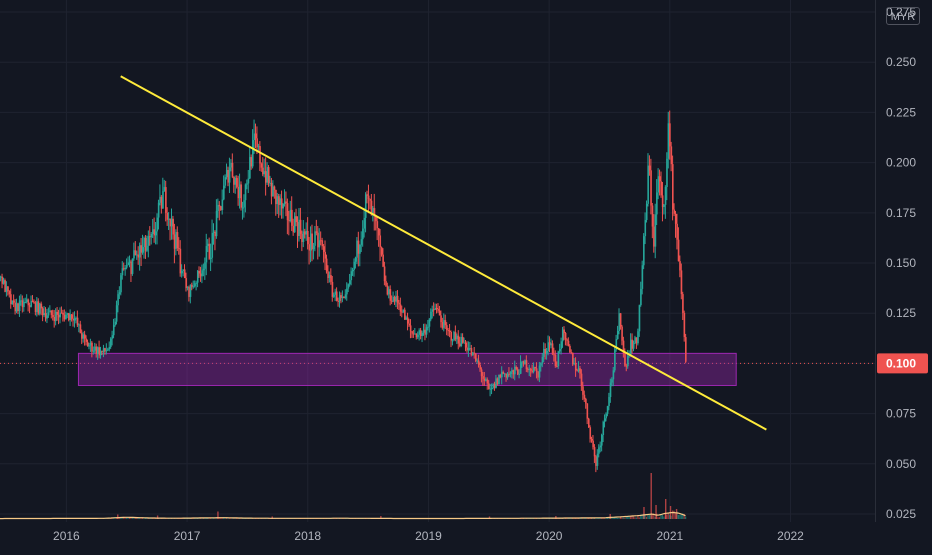 Image resolution: width=932 pixels, height=555 pixels. I want to click on y-tick-label: 0.125, so click(901, 313).